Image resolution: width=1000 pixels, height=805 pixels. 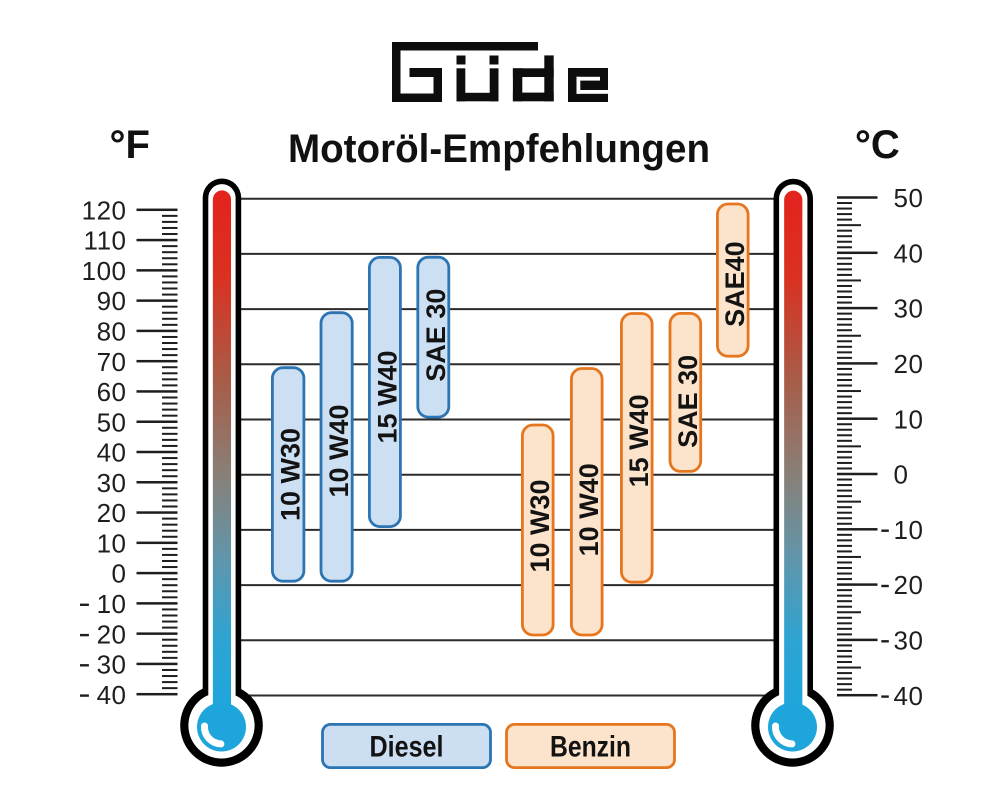 I want to click on svg-text: 110, so click(x=105, y=241).